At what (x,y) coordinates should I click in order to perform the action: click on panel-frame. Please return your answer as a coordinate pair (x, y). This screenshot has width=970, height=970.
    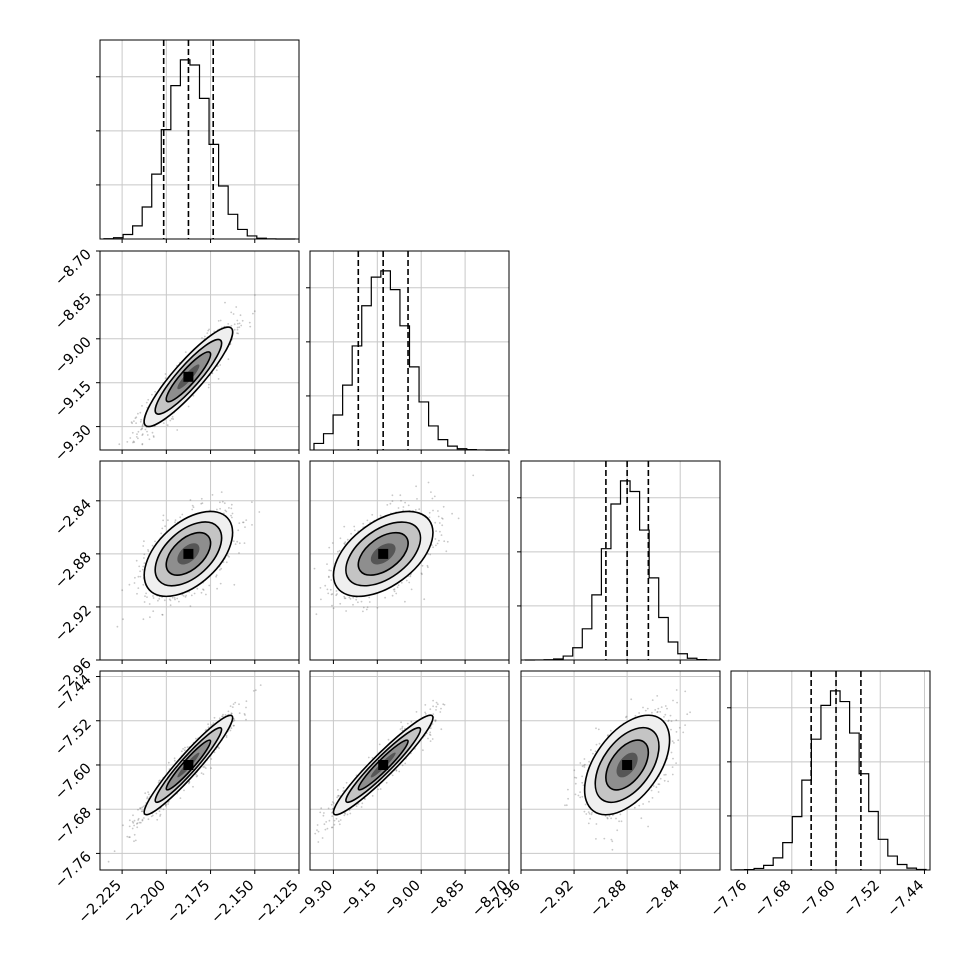
    Looking at the image, I should click on (409, 350).